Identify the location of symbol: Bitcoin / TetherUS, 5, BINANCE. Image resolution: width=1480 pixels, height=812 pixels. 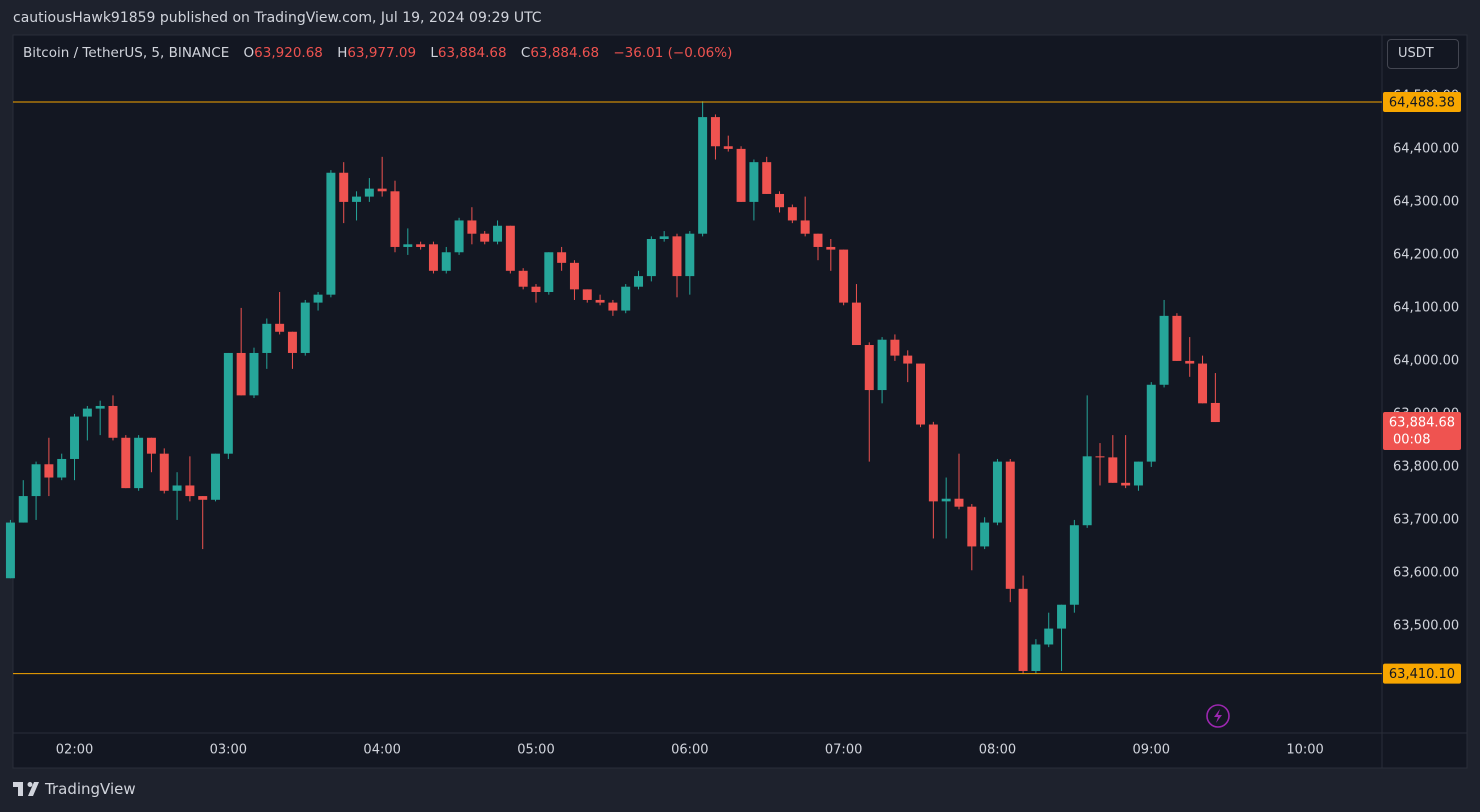
(126, 53).